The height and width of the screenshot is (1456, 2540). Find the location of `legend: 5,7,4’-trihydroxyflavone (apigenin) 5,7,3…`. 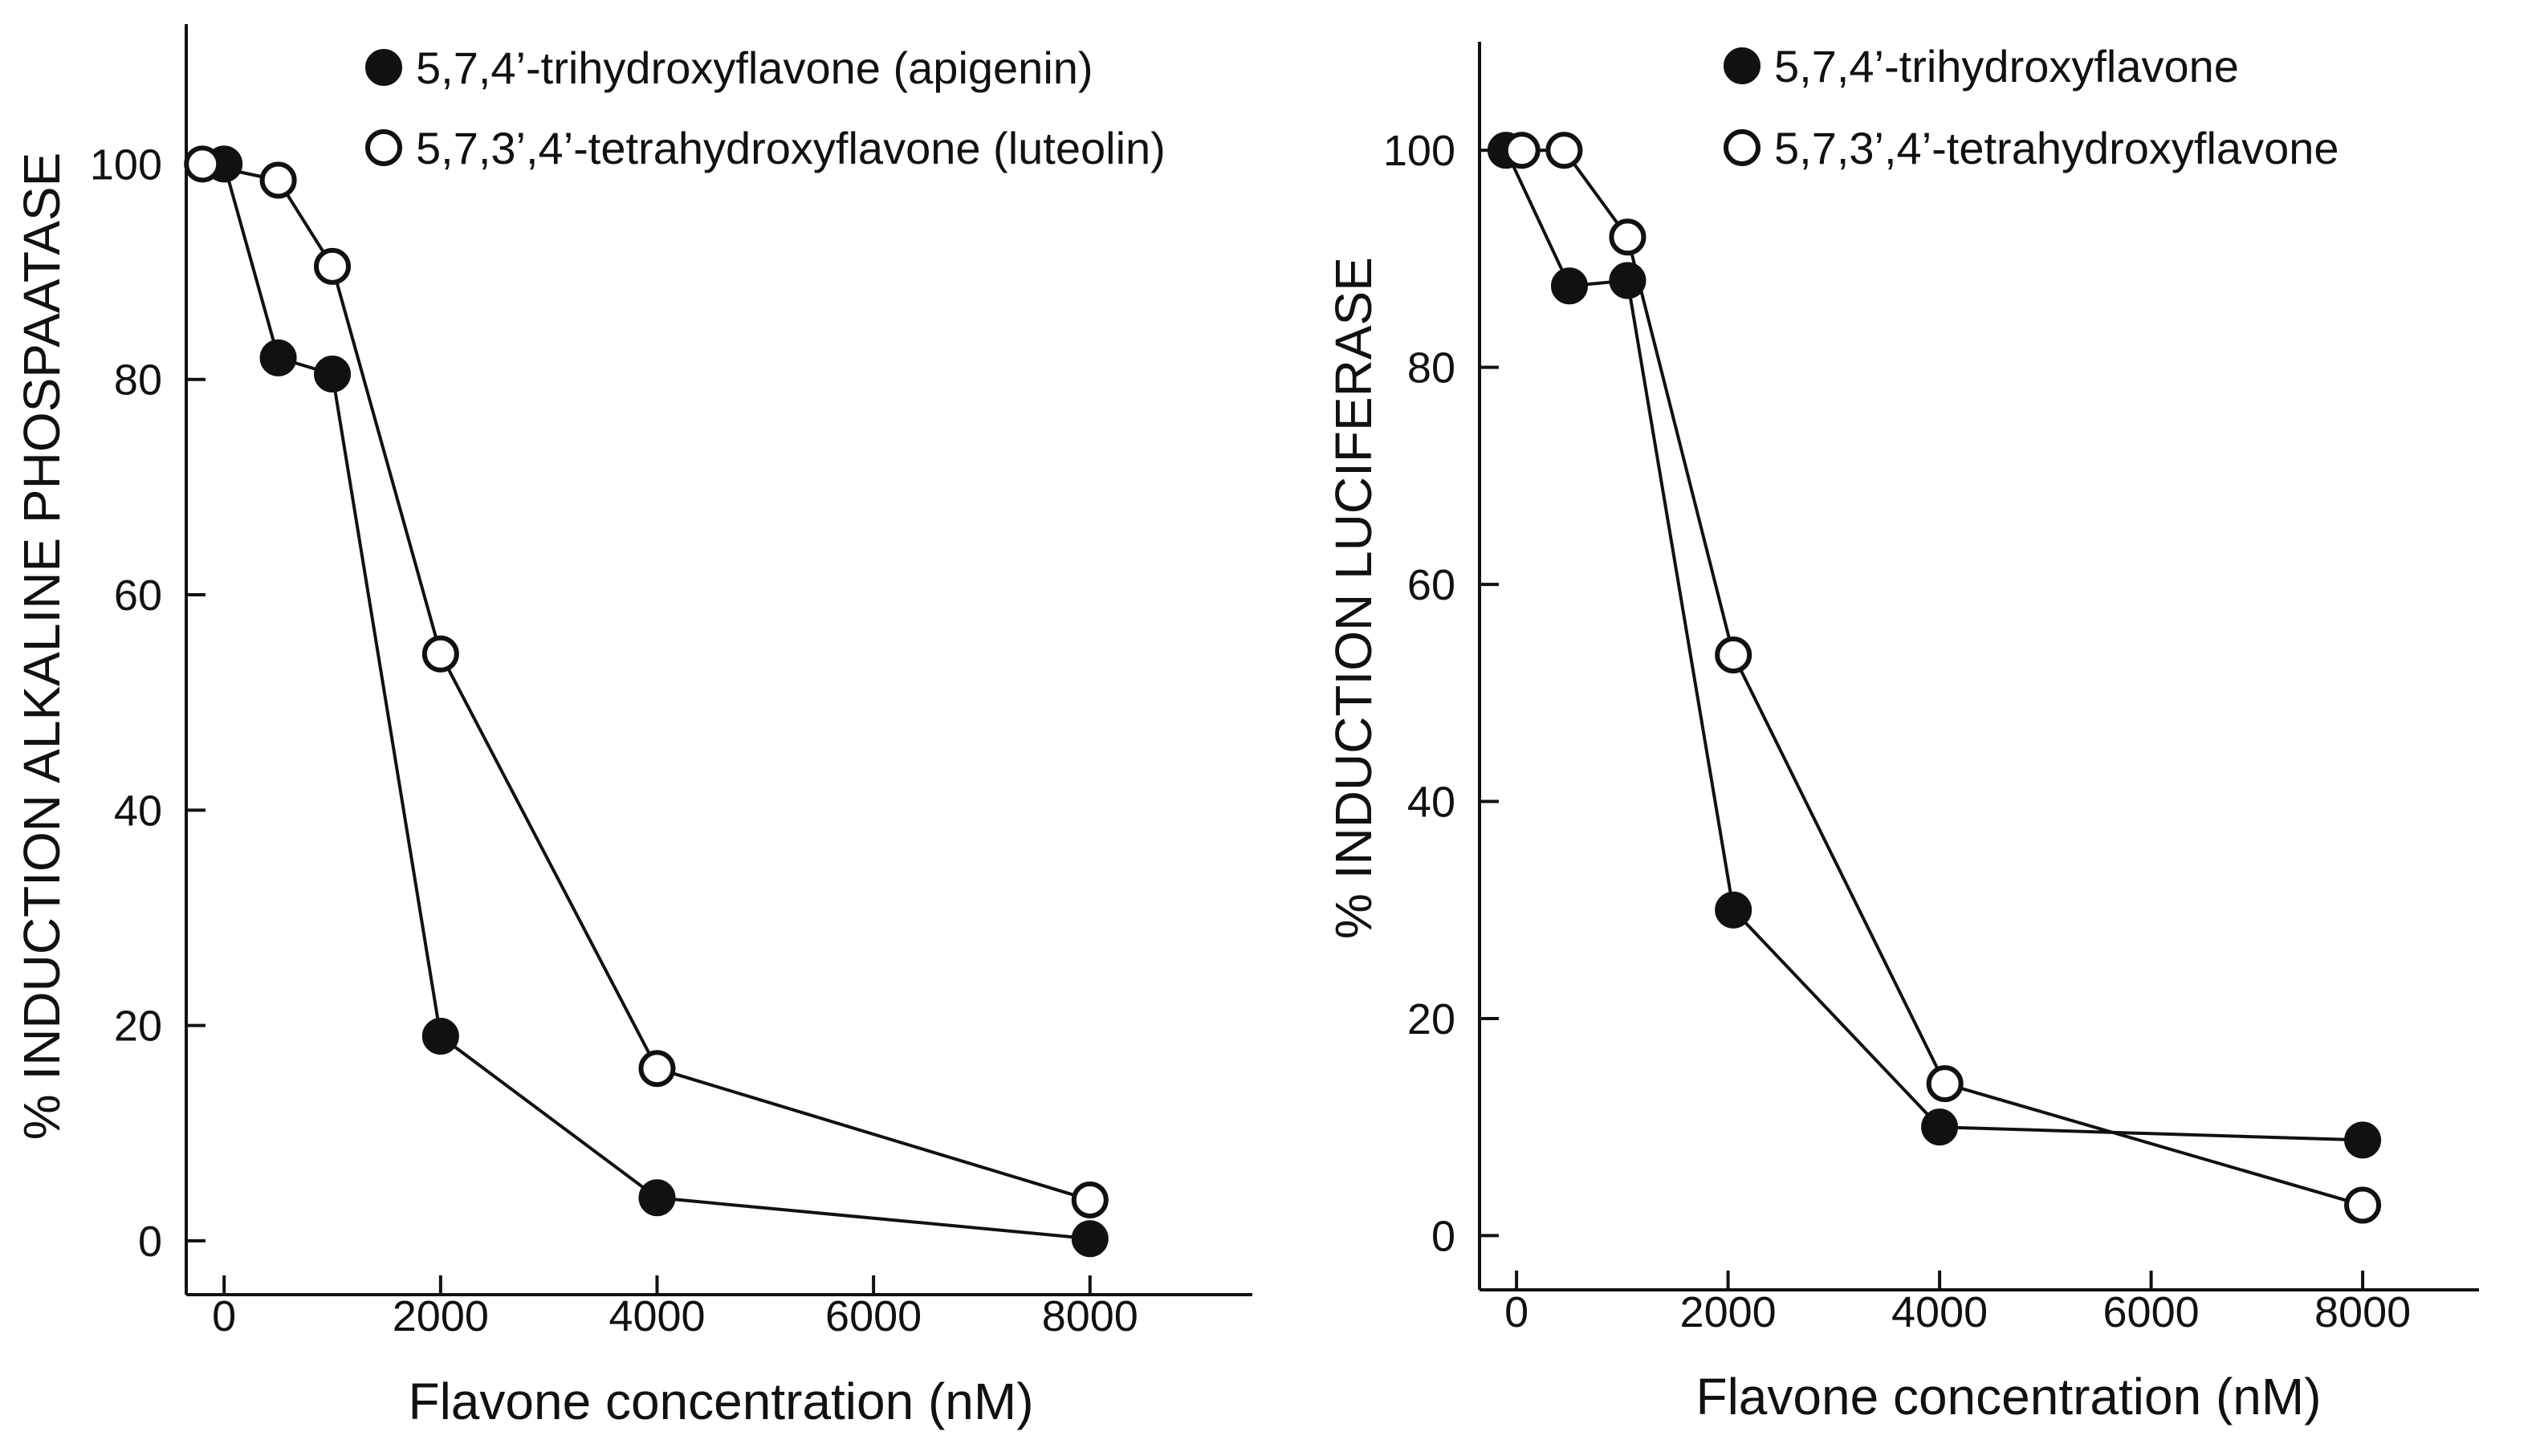

legend: 5,7,4’-trihydroxyflavone (apigenin) 5,7,3… is located at coordinates (765, 108).